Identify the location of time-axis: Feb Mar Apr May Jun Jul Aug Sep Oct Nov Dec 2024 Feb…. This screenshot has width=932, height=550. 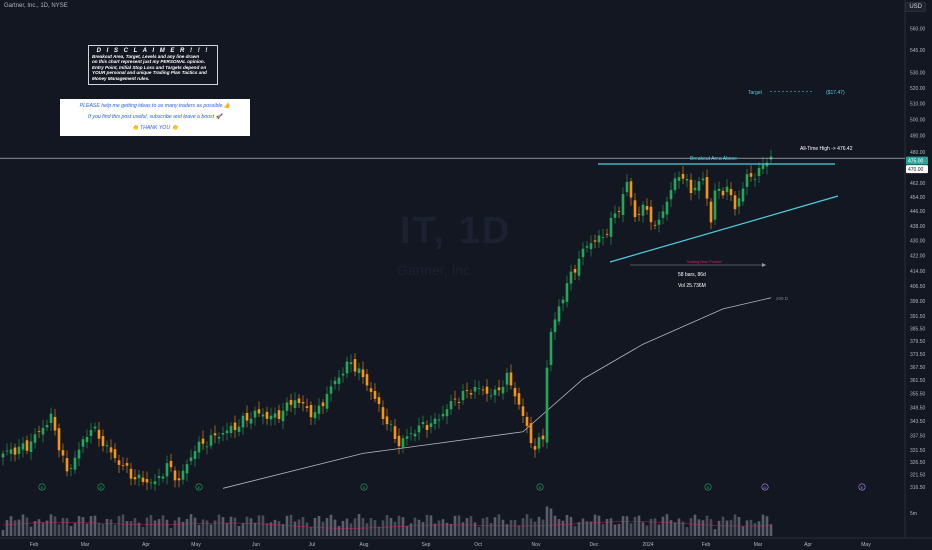
(451, 545).